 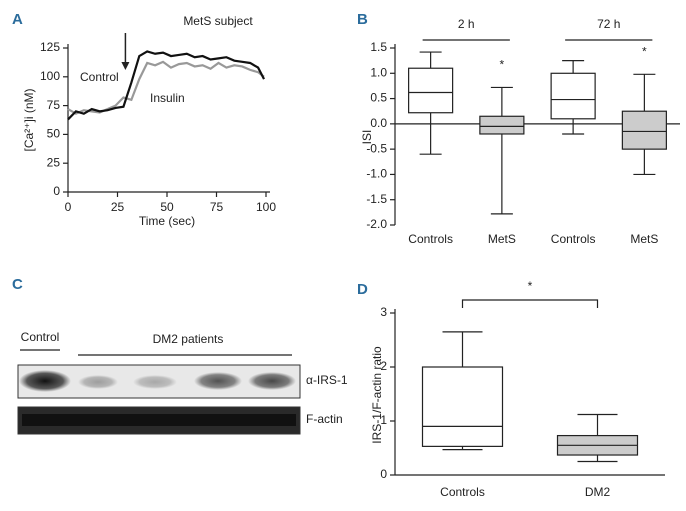 I want to click on group-label: 2 h, so click(x=466, y=24).